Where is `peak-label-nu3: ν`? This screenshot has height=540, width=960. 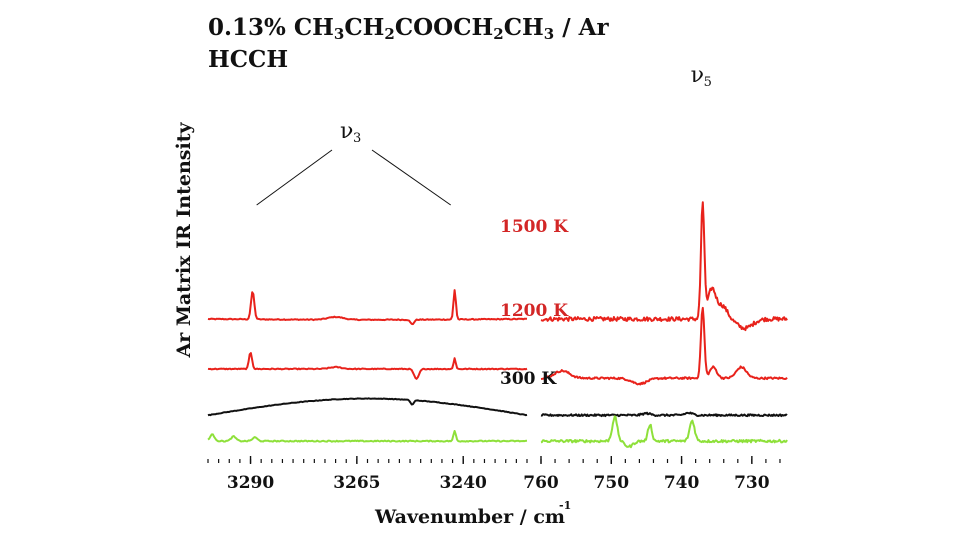
peak-label-nu3: ν is located at coordinates (346, 131).